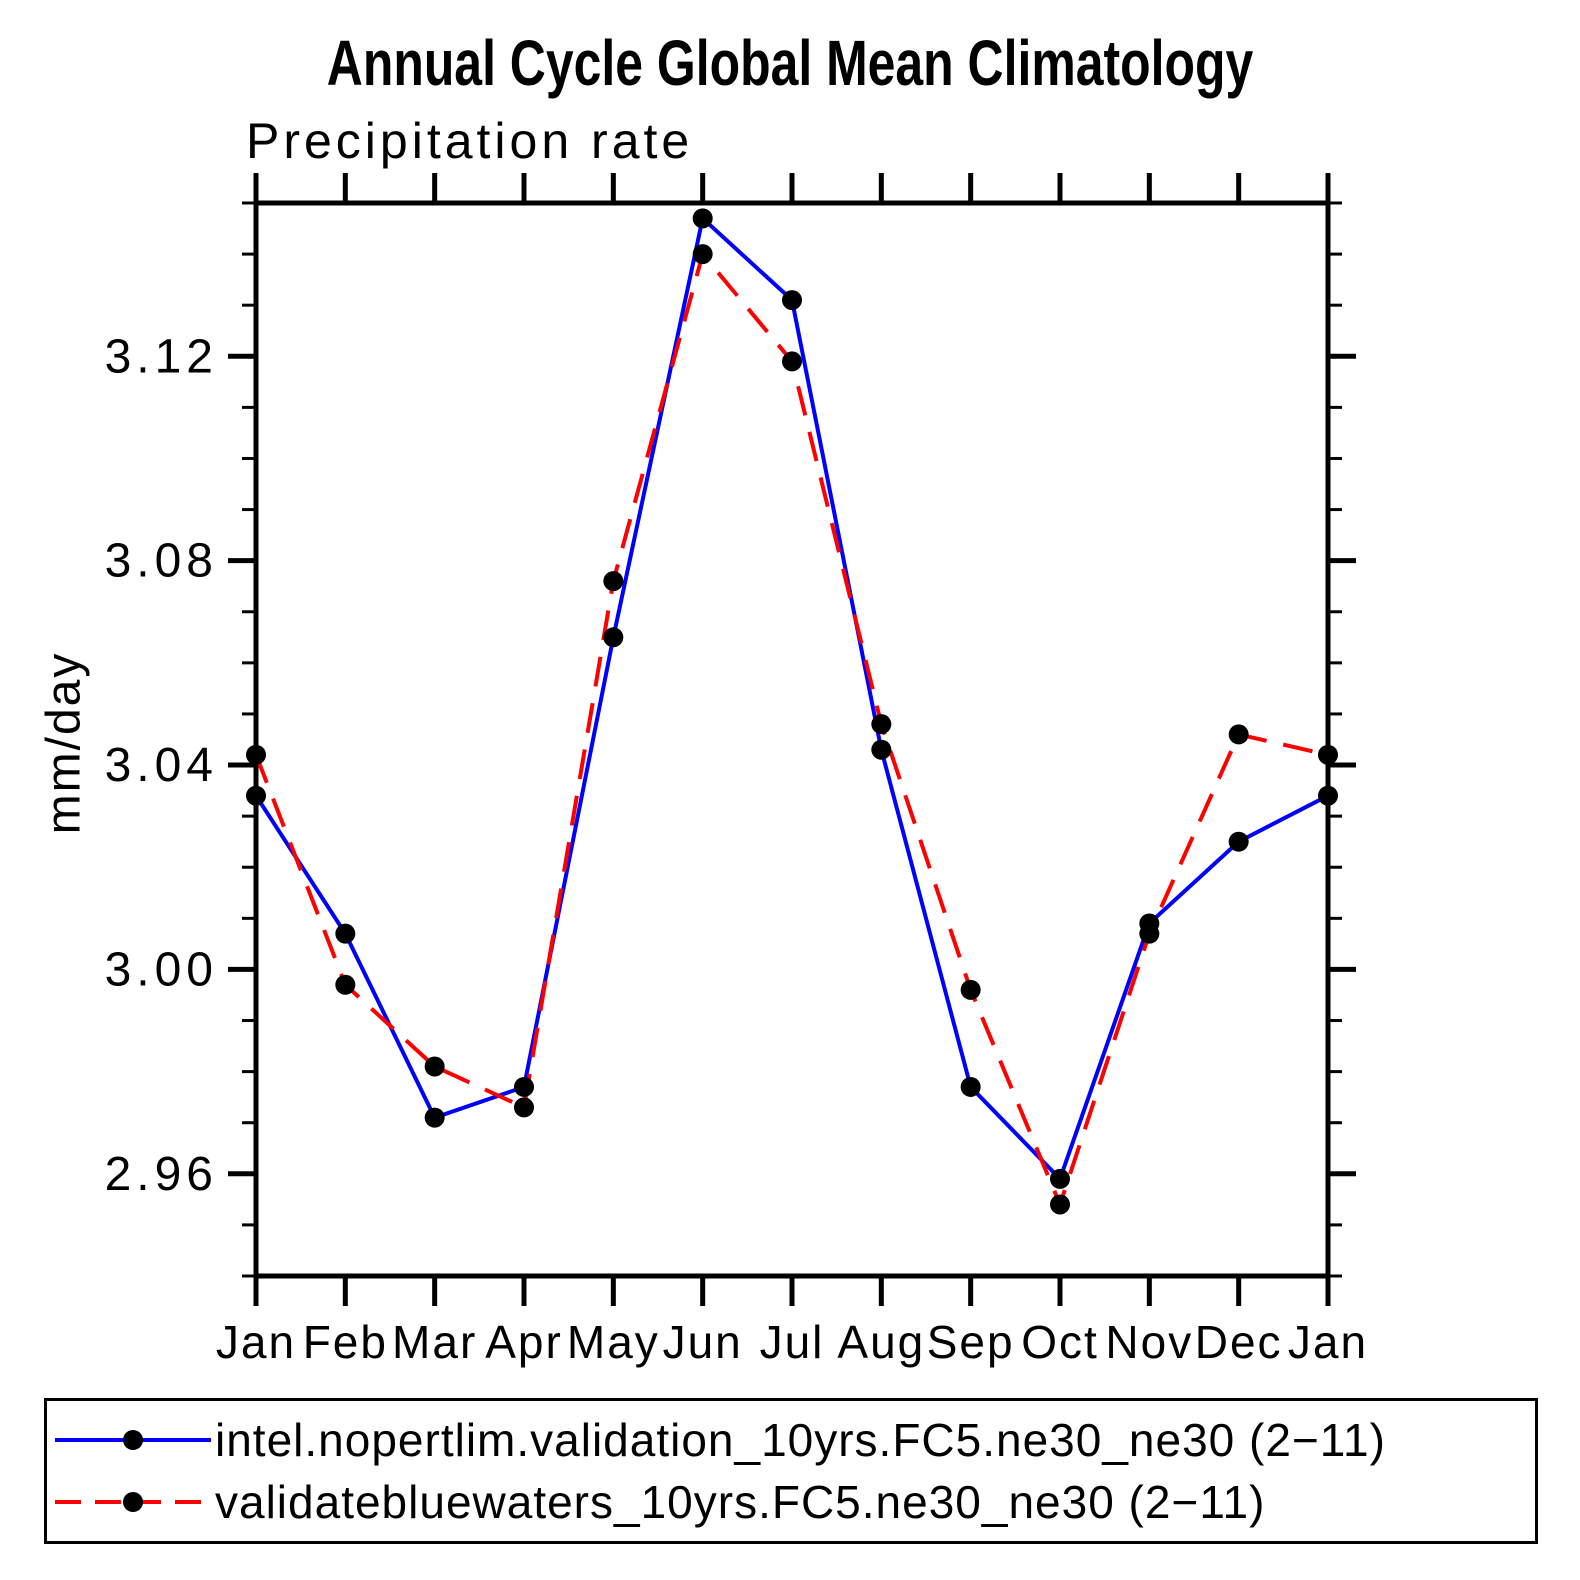 This screenshot has width=1580, height=1580. Describe the element at coordinates (524, 1342) in the screenshot. I see `x-tick-label: Apr` at that location.